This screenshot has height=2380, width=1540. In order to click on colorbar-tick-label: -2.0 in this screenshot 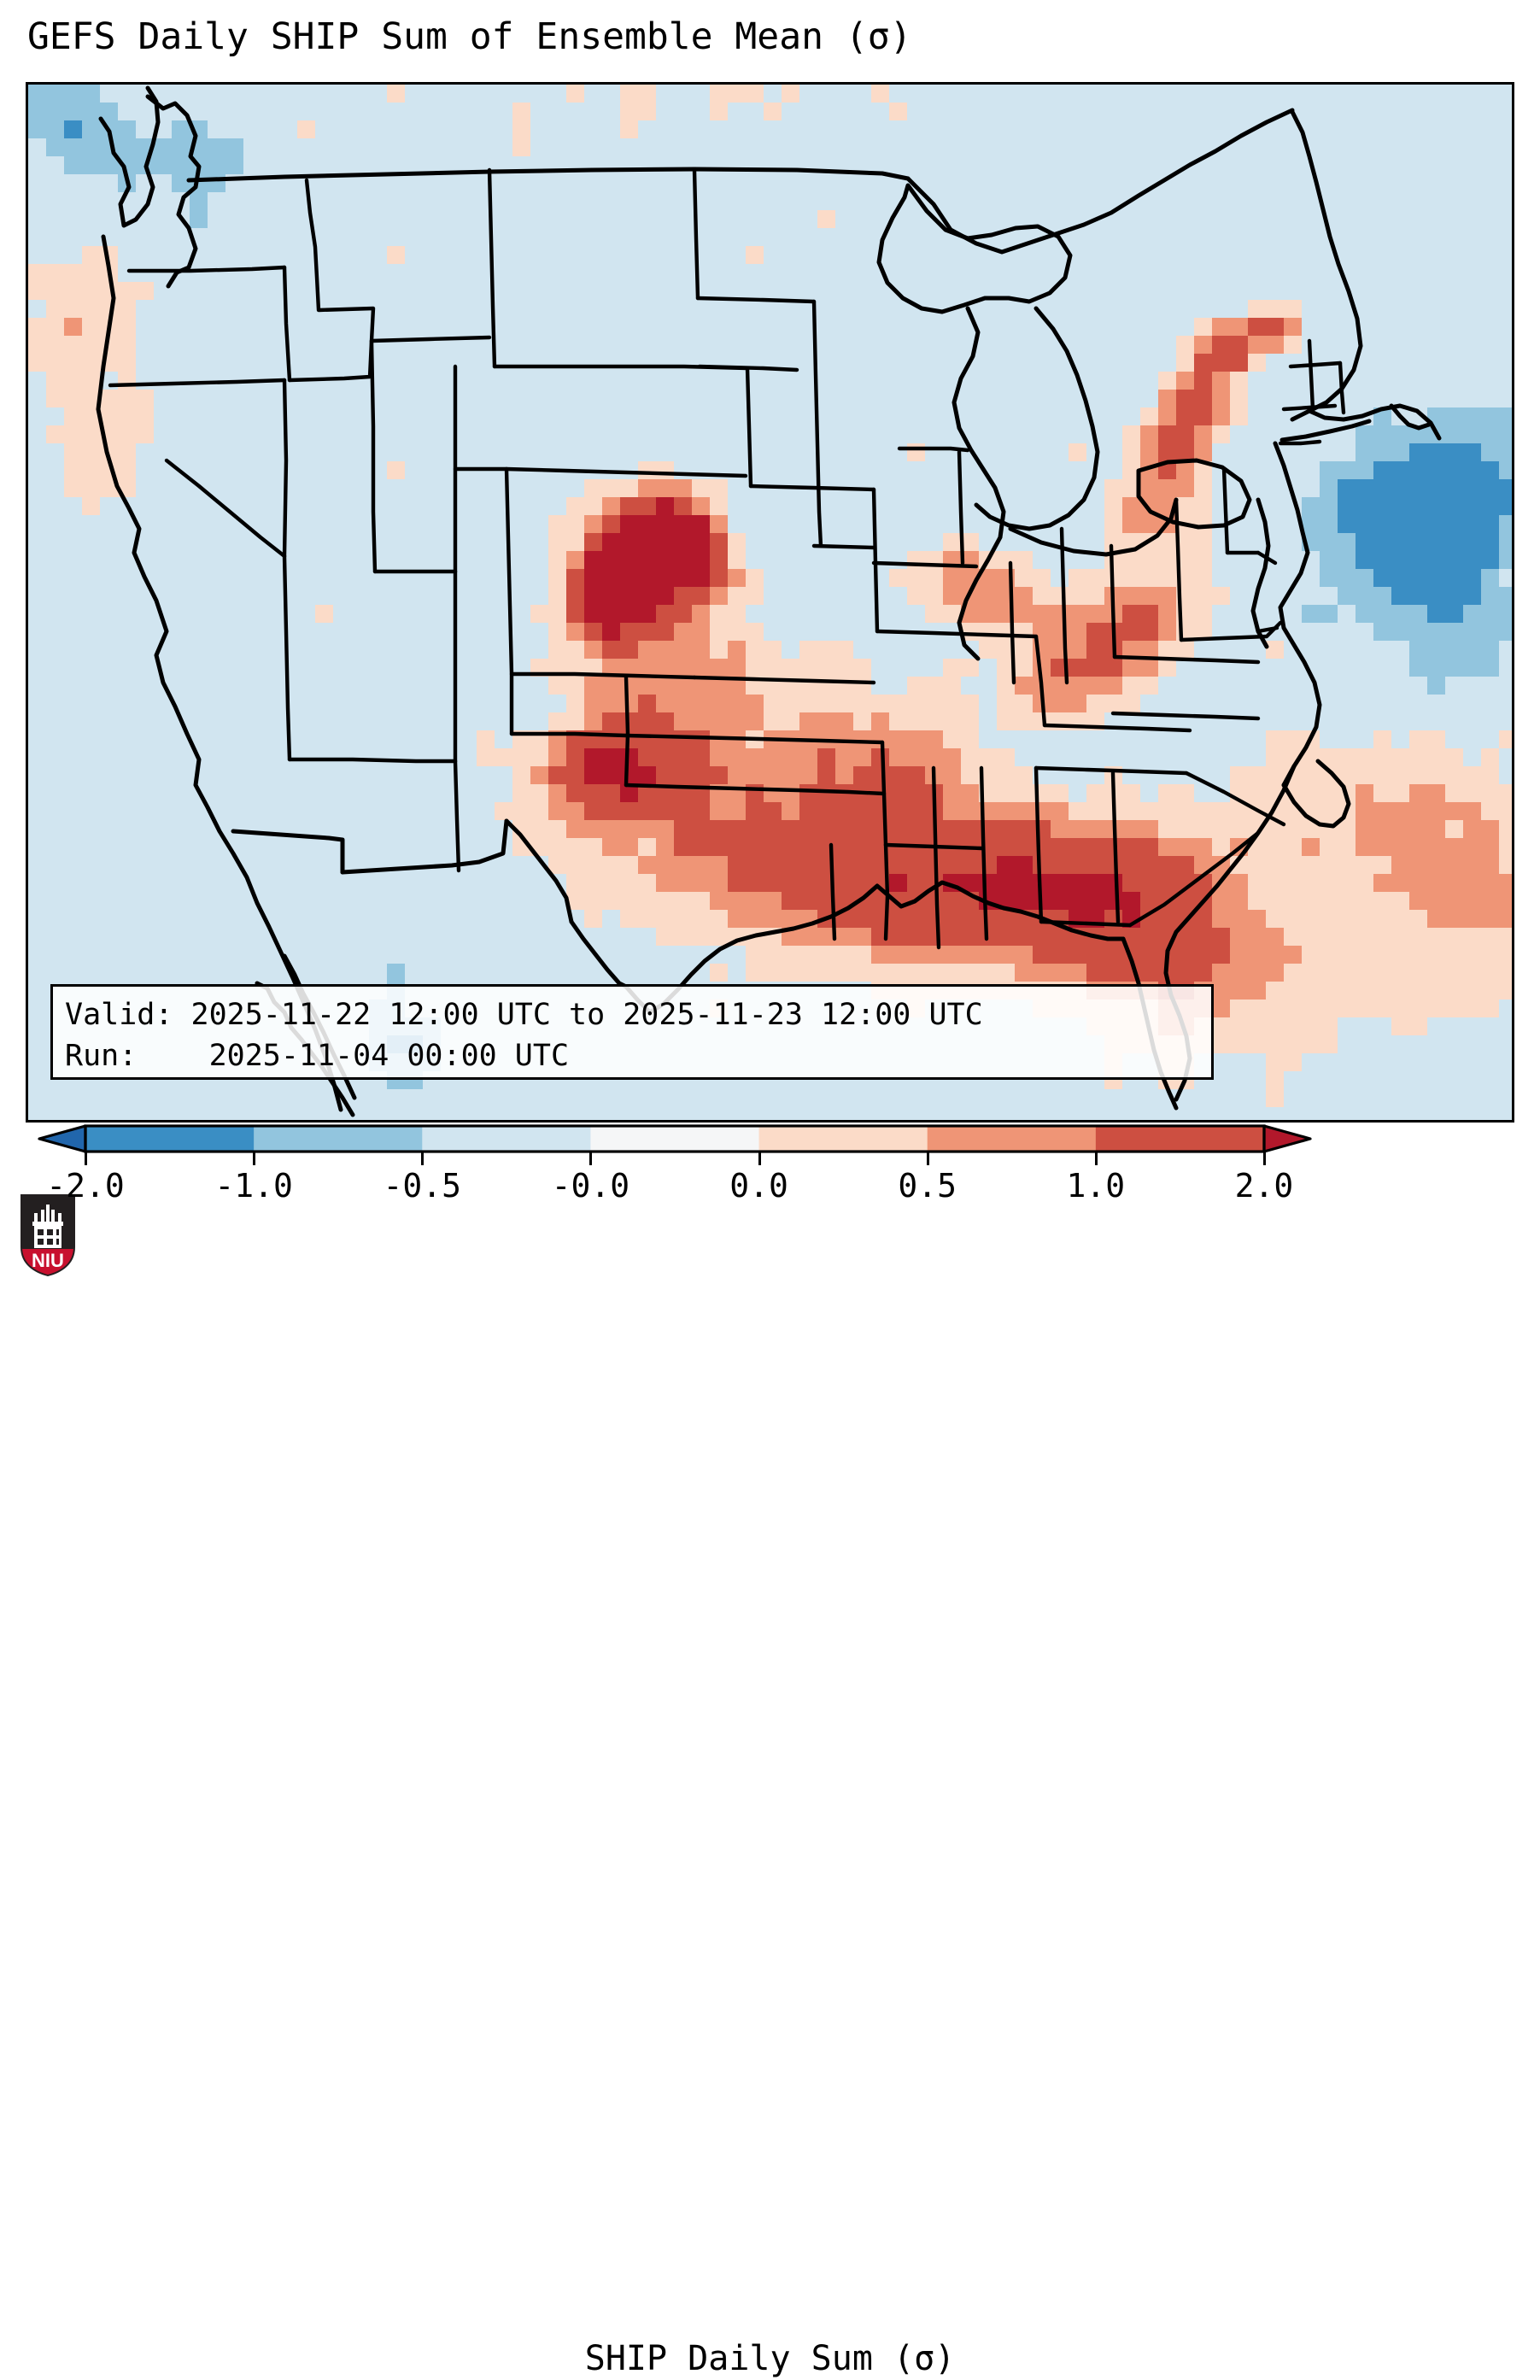, I will do `click(85, 1186)`.